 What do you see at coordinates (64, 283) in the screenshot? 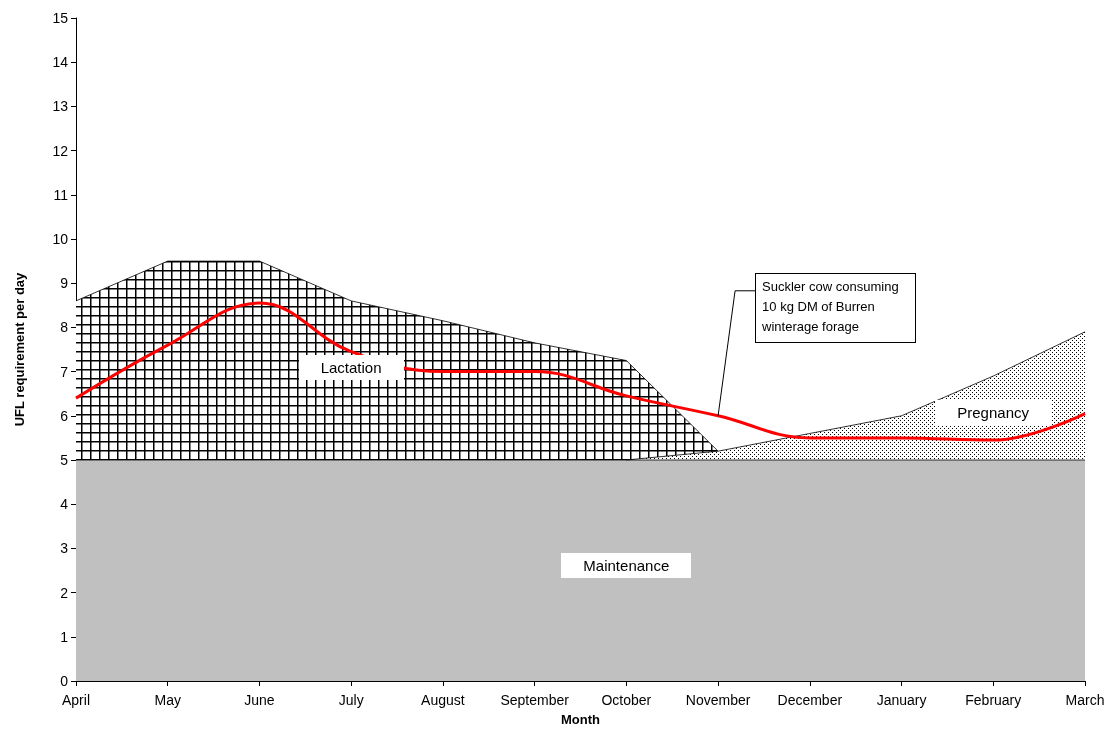
I see `y-tick-label: 9` at bounding box center [64, 283].